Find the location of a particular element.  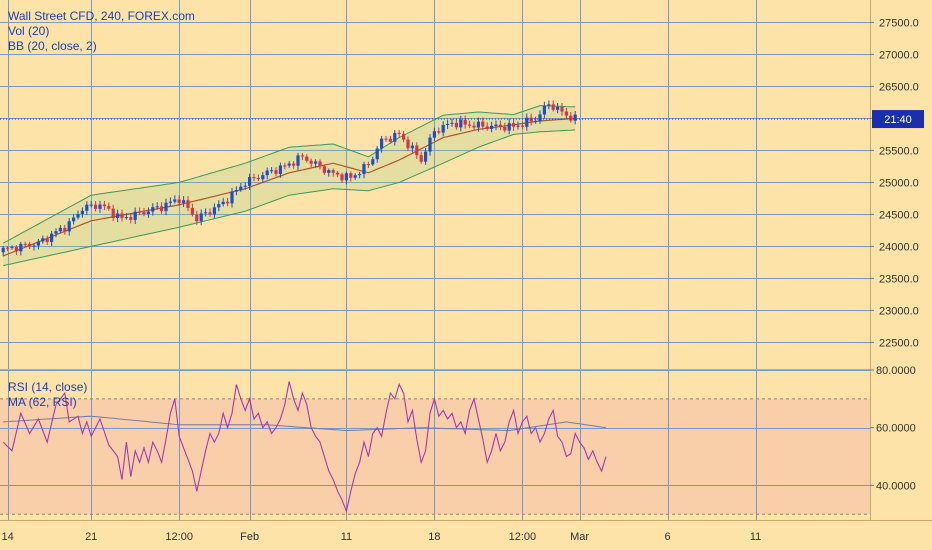

last-price-badge is located at coordinates (898, 119).